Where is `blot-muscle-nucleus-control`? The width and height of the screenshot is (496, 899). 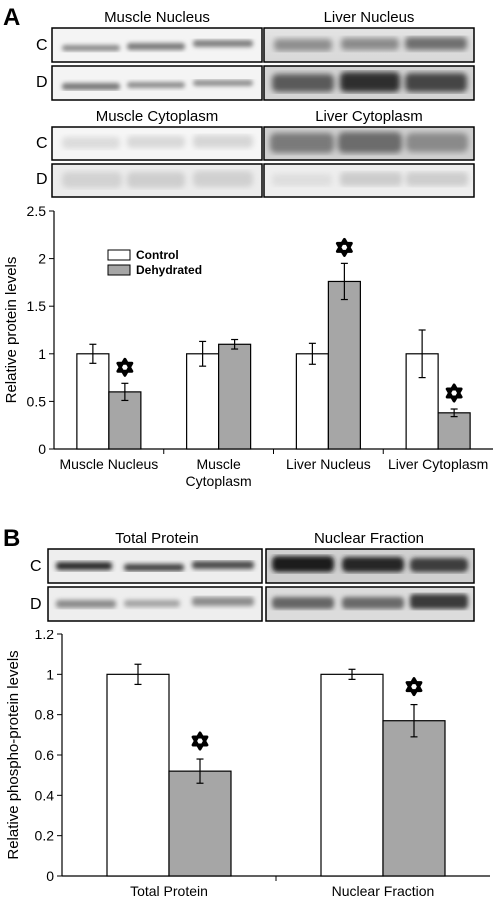
blot-muscle-nucleus-control is located at coordinates (157, 45).